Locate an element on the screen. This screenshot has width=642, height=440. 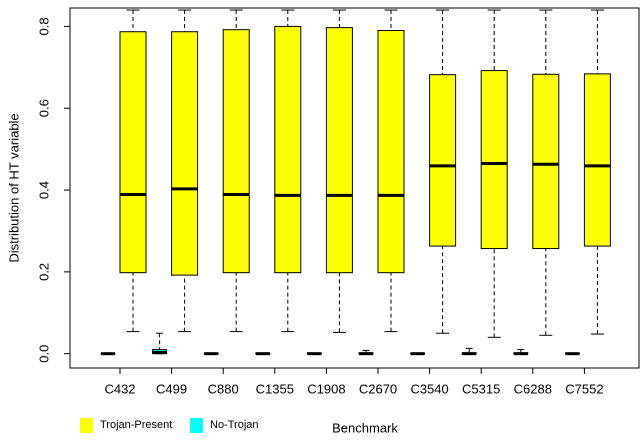
x-tick-label: C499 is located at coordinates (171, 388).